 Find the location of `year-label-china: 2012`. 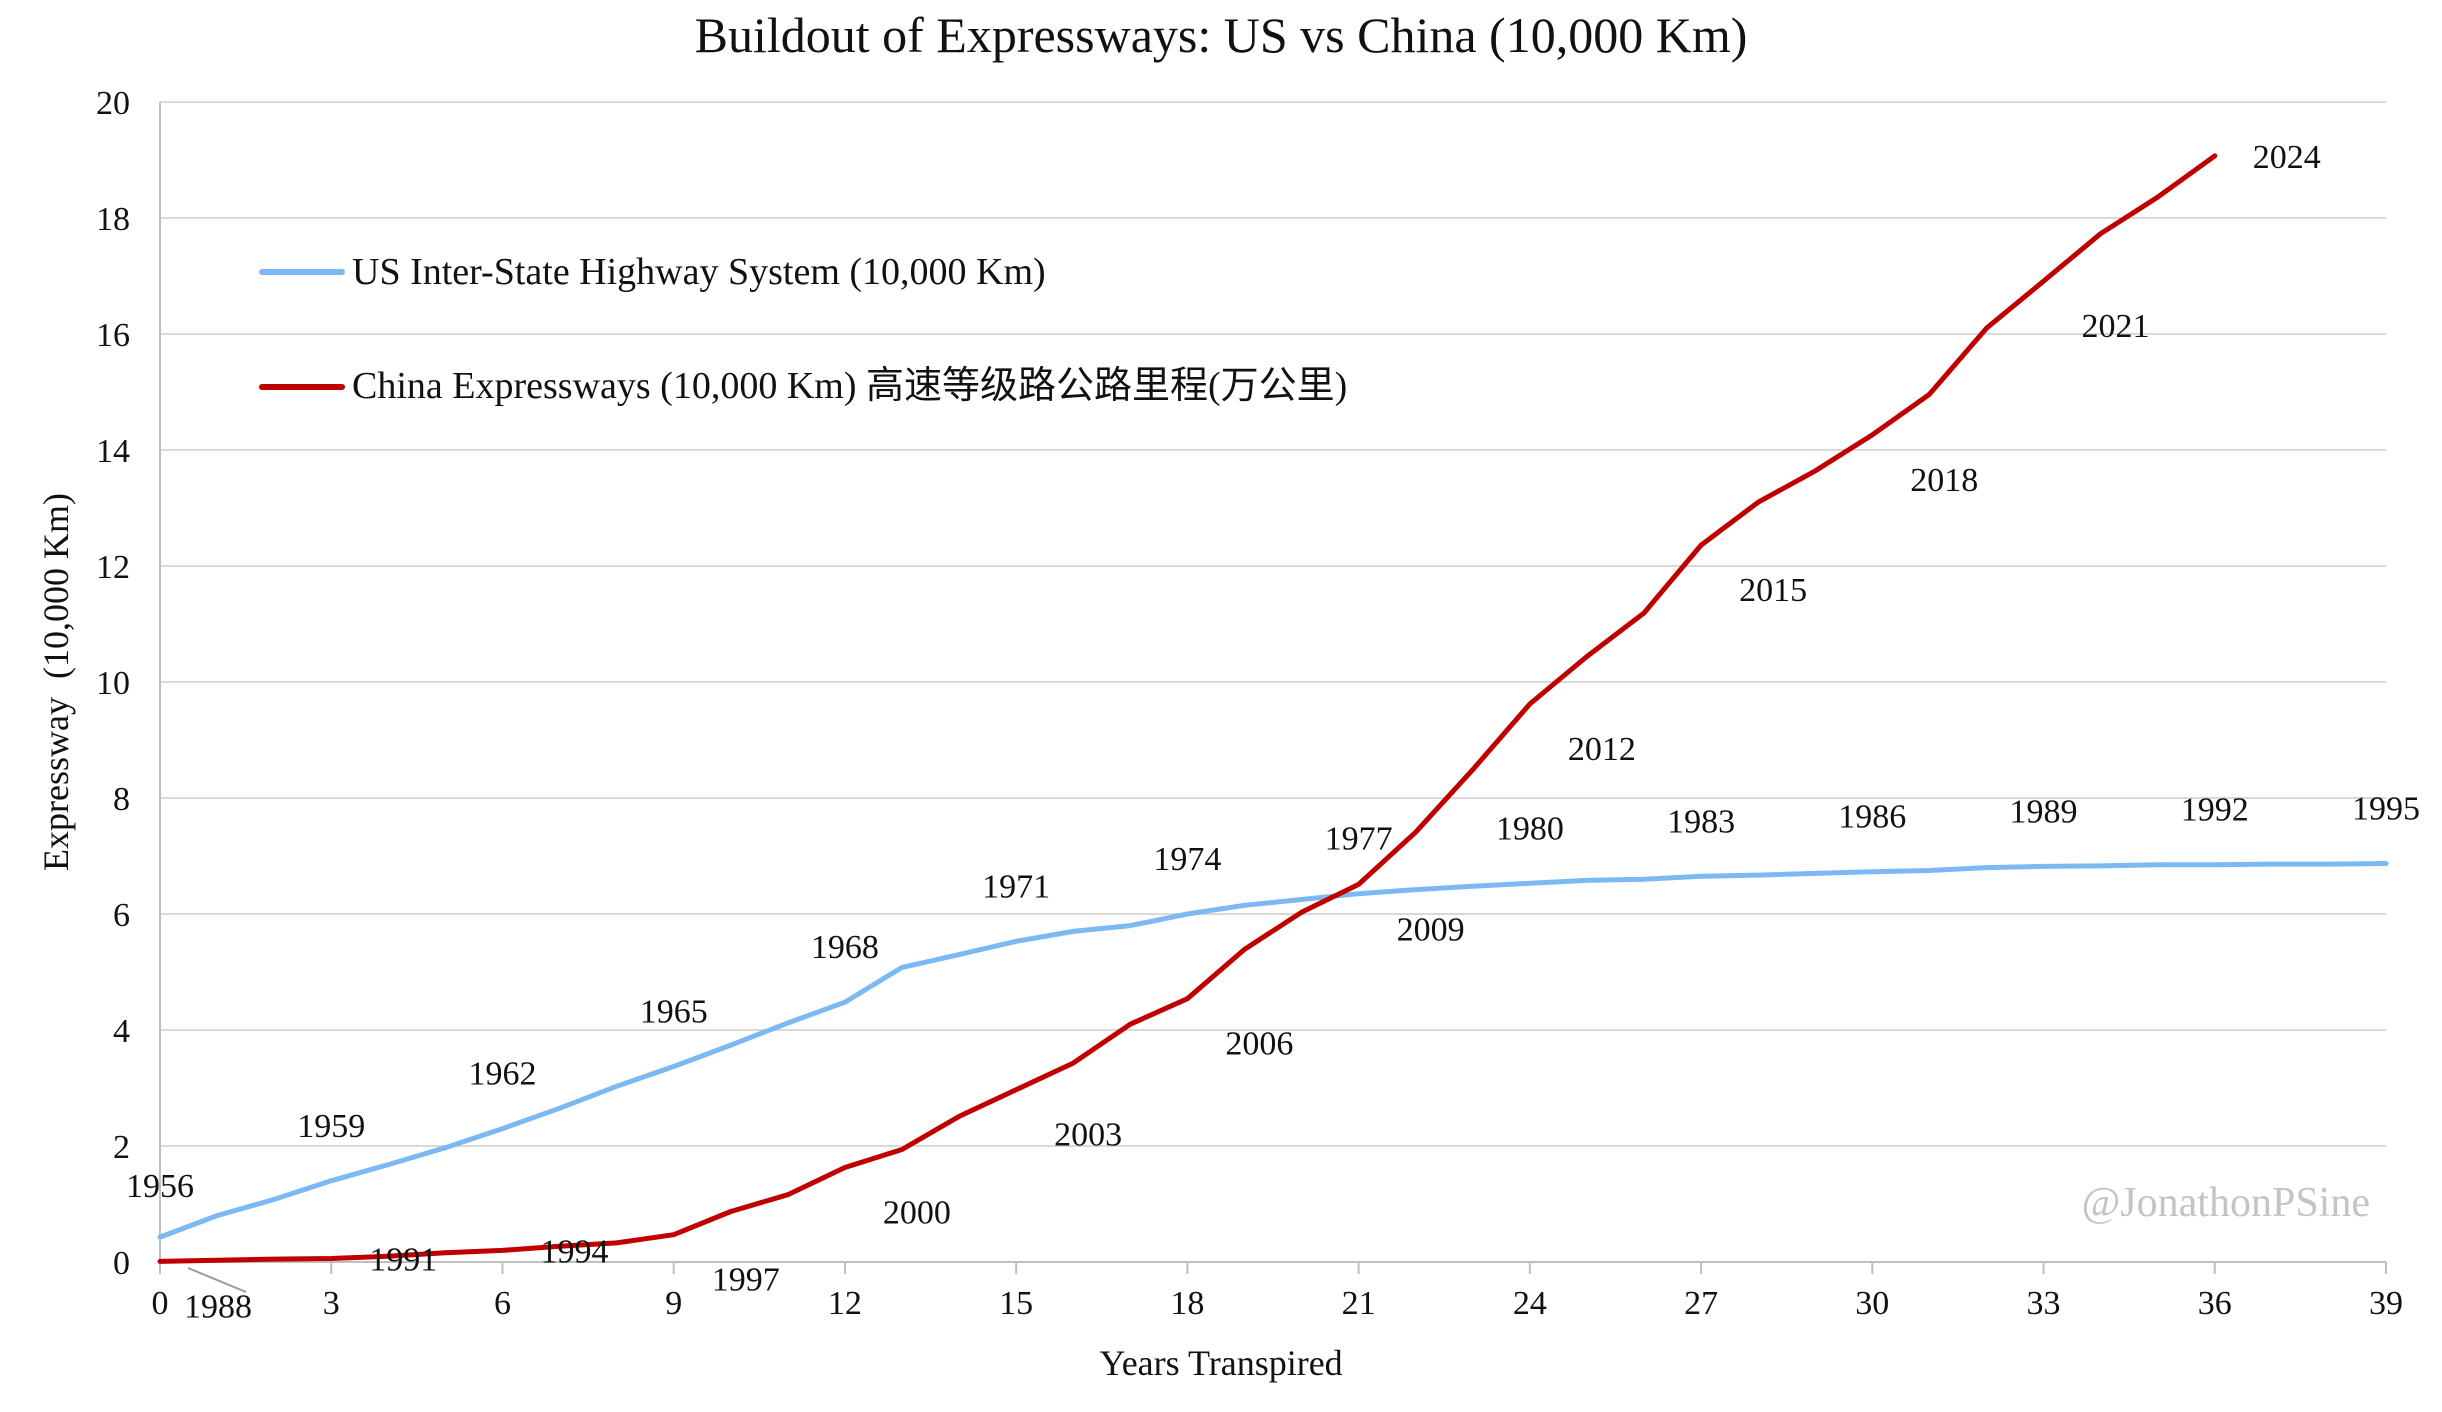

year-label-china: 2012 is located at coordinates (1602, 749).